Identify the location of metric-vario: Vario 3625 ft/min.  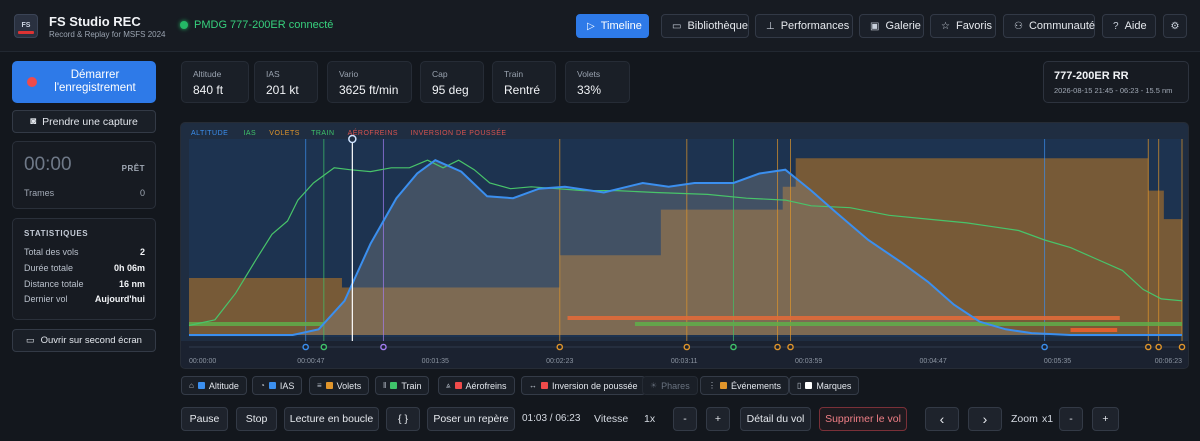
(369, 82).